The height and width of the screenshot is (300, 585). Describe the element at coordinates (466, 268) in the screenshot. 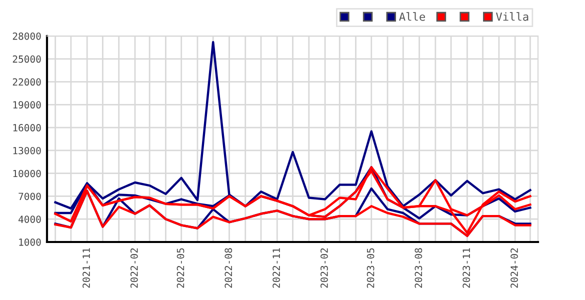

I see `x-tick-label: 2023-11` at that location.